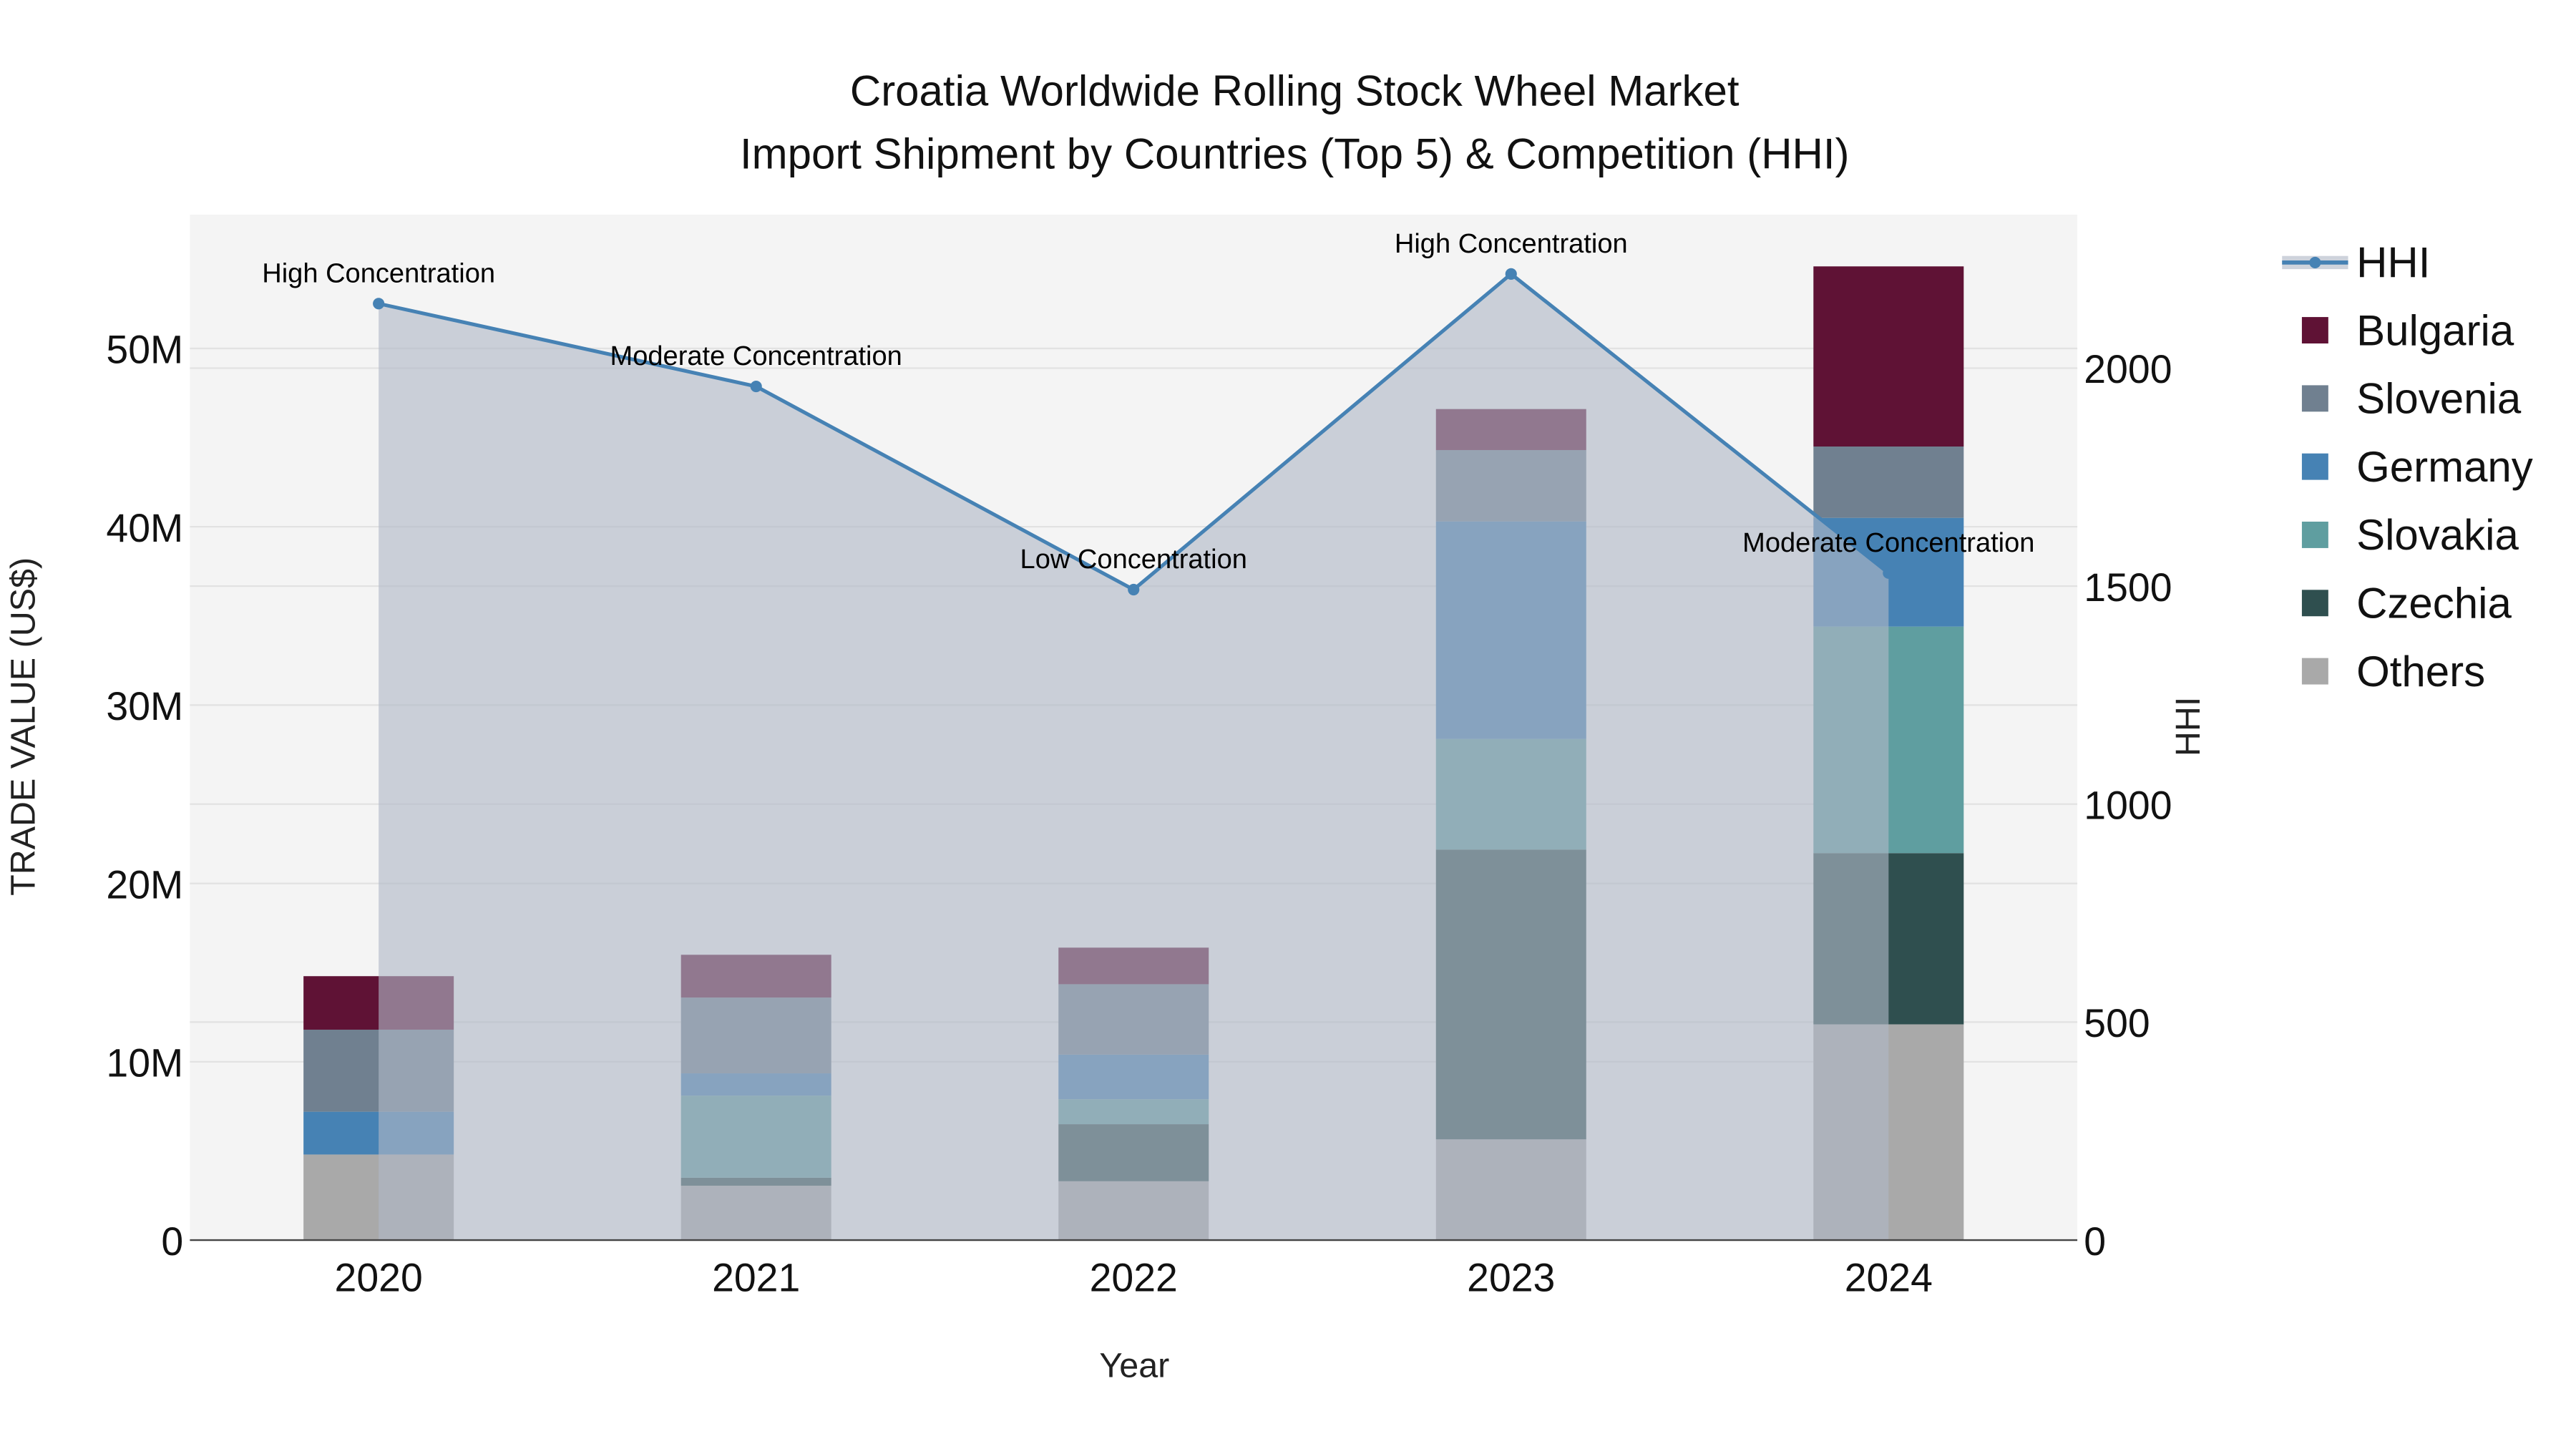 This screenshot has height=1449, width=2576. I want to click on hhi-annotation: Low Concentration, so click(1133, 560).